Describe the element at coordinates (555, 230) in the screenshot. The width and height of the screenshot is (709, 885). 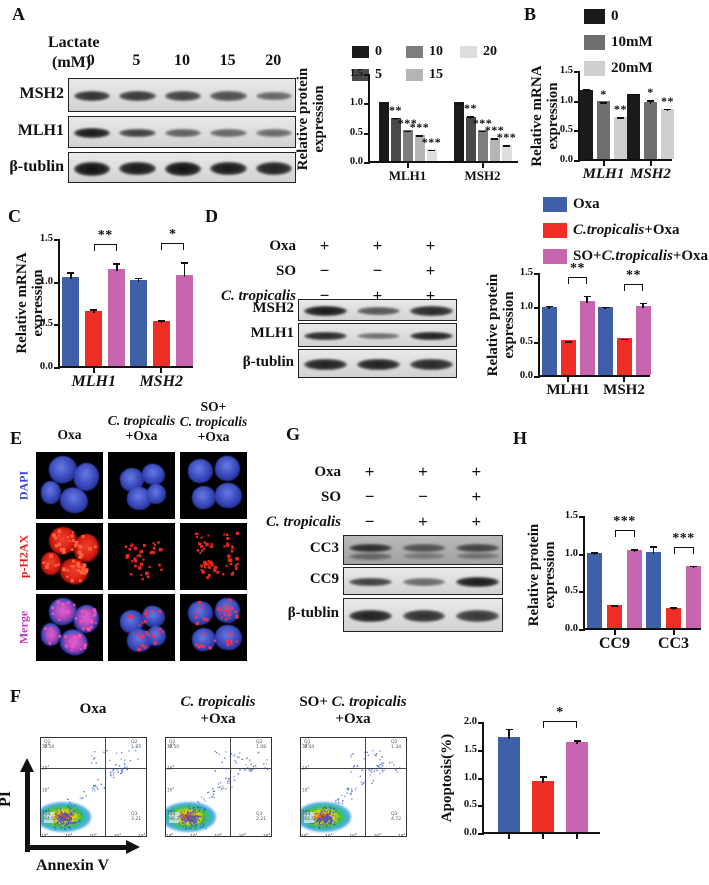
I see `legend-swatch` at that location.